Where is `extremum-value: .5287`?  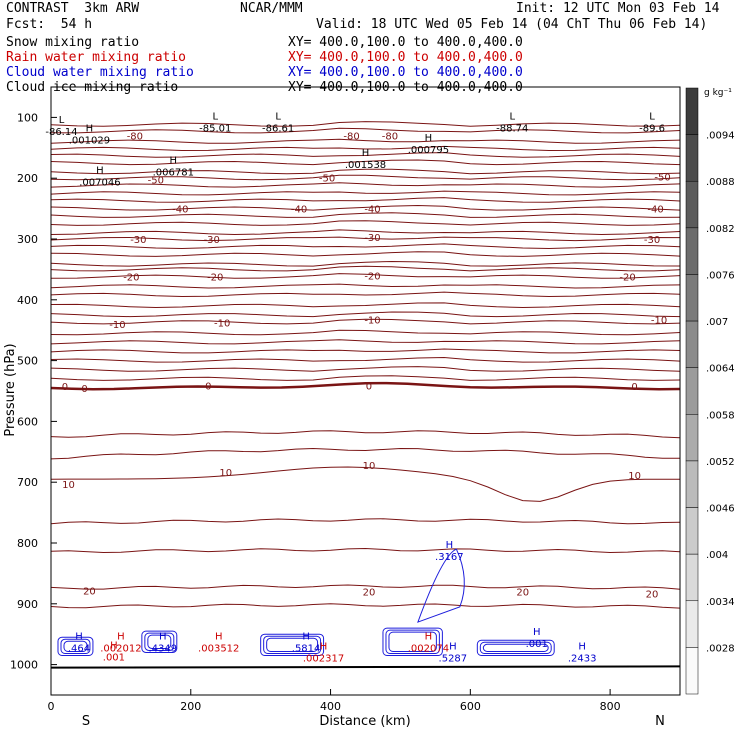
extremum-value: .5287 is located at coordinates (453, 659).